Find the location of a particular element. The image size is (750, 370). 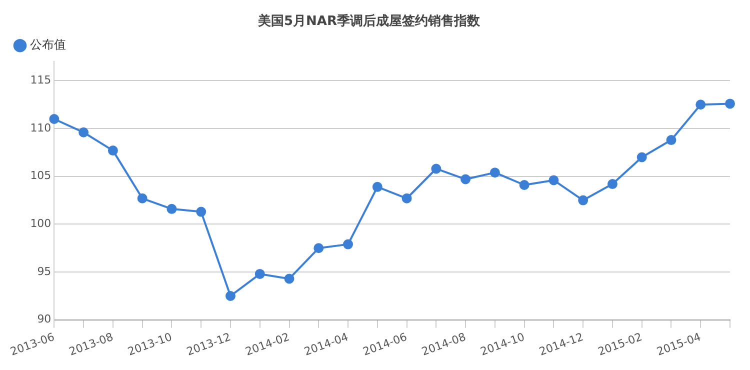

y-tick-label: 110 is located at coordinates (41, 127).